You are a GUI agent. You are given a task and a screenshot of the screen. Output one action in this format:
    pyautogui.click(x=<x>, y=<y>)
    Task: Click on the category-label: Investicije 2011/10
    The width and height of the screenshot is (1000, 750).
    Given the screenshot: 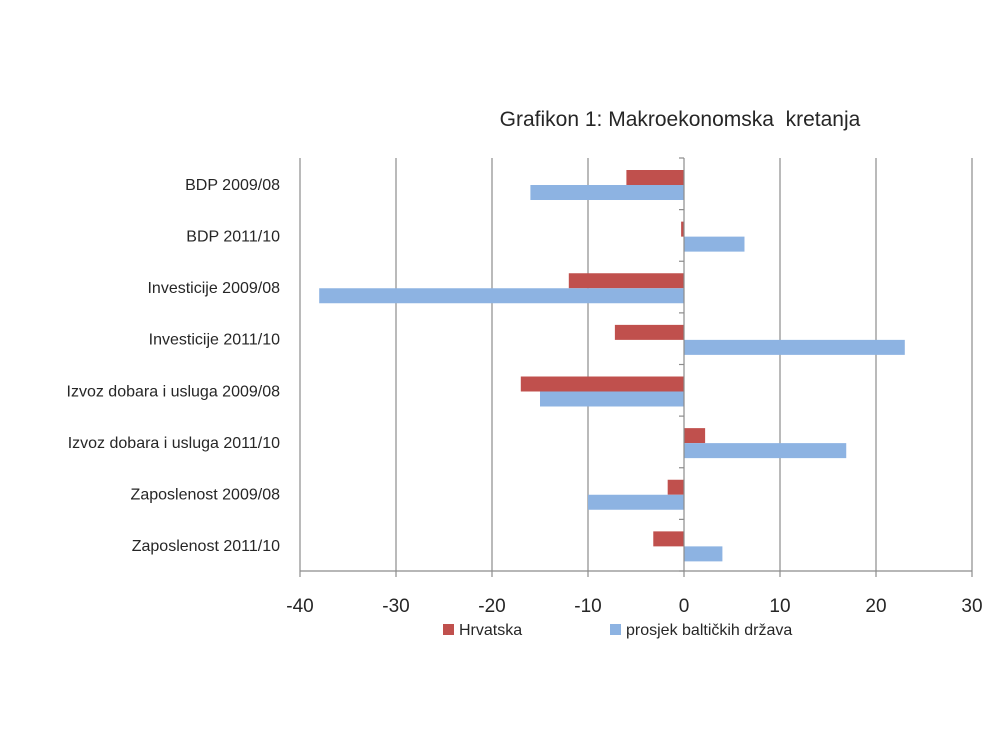 What is the action you would take?
    pyautogui.click(x=214, y=340)
    